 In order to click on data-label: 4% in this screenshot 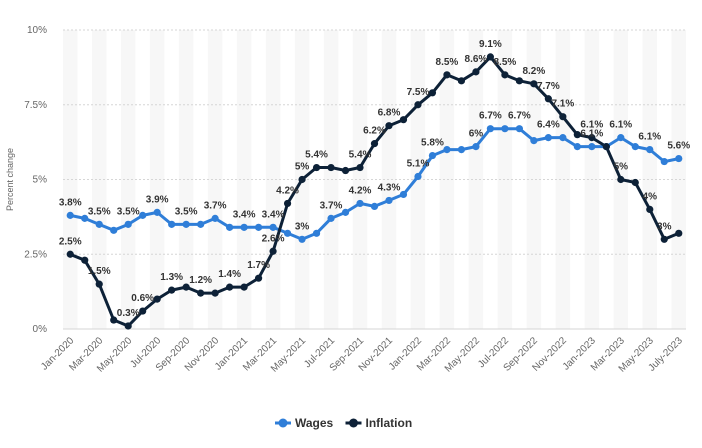, I will do `click(650, 196)`.